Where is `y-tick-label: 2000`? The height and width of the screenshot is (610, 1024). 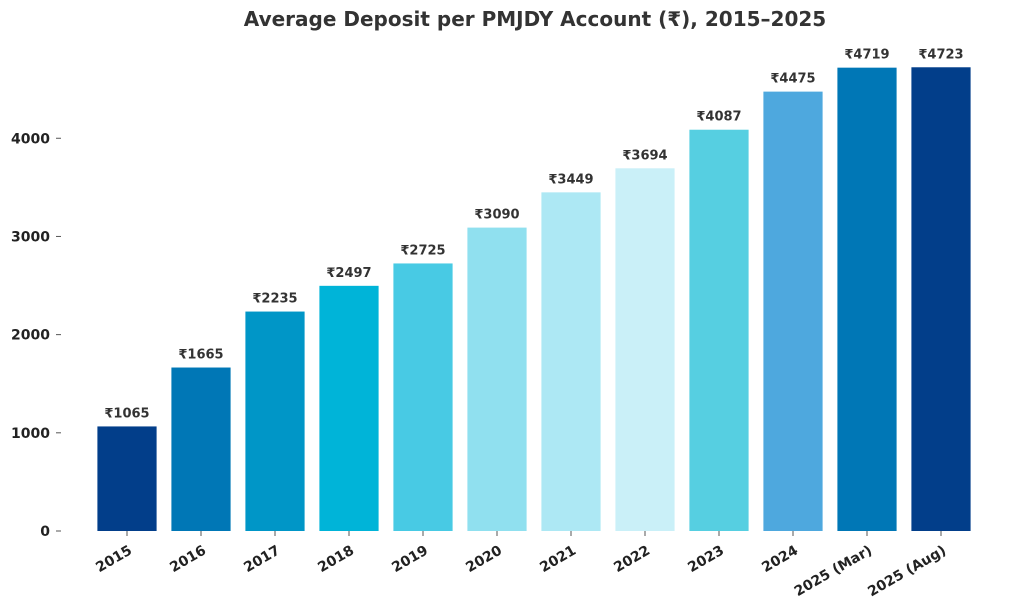
y-tick-label: 2000 is located at coordinates (30, 336).